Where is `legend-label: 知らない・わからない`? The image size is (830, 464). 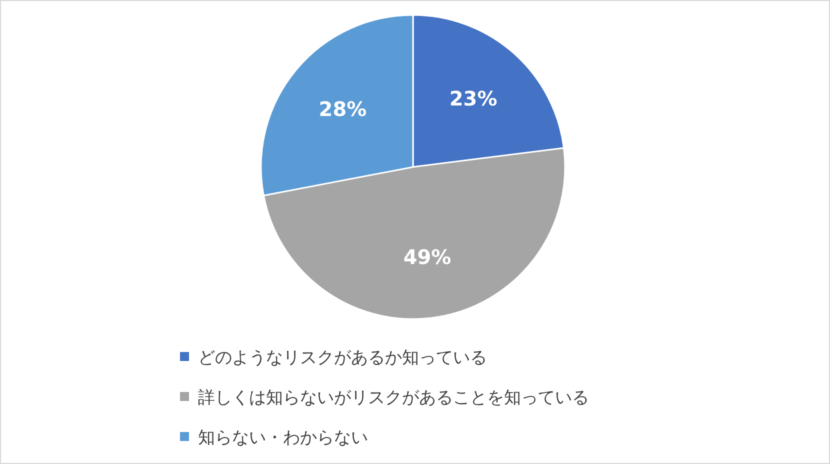 legend-label: 知らない・わからない is located at coordinates (283, 438).